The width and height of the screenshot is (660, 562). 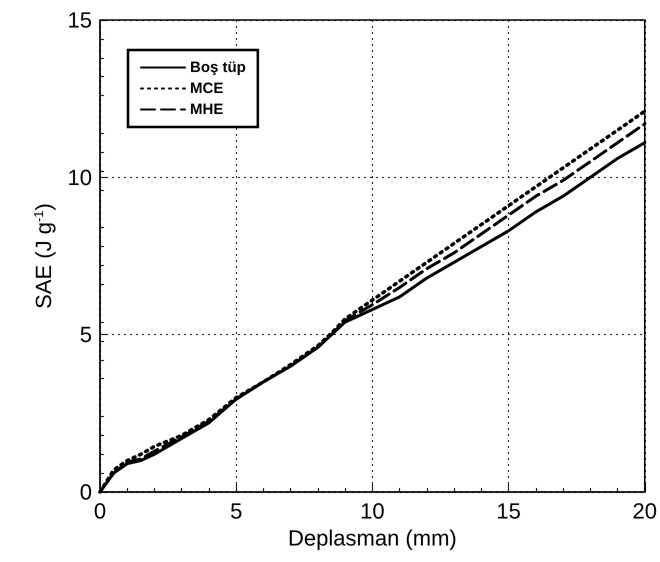 What do you see at coordinates (80, 20) in the screenshot?
I see `y-tick-label: 15` at bounding box center [80, 20].